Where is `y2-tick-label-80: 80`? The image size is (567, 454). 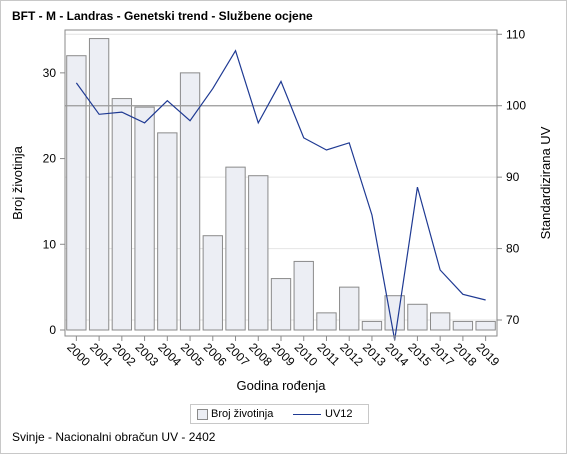
y2-tick-label-80: 80 is located at coordinates (513, 249).